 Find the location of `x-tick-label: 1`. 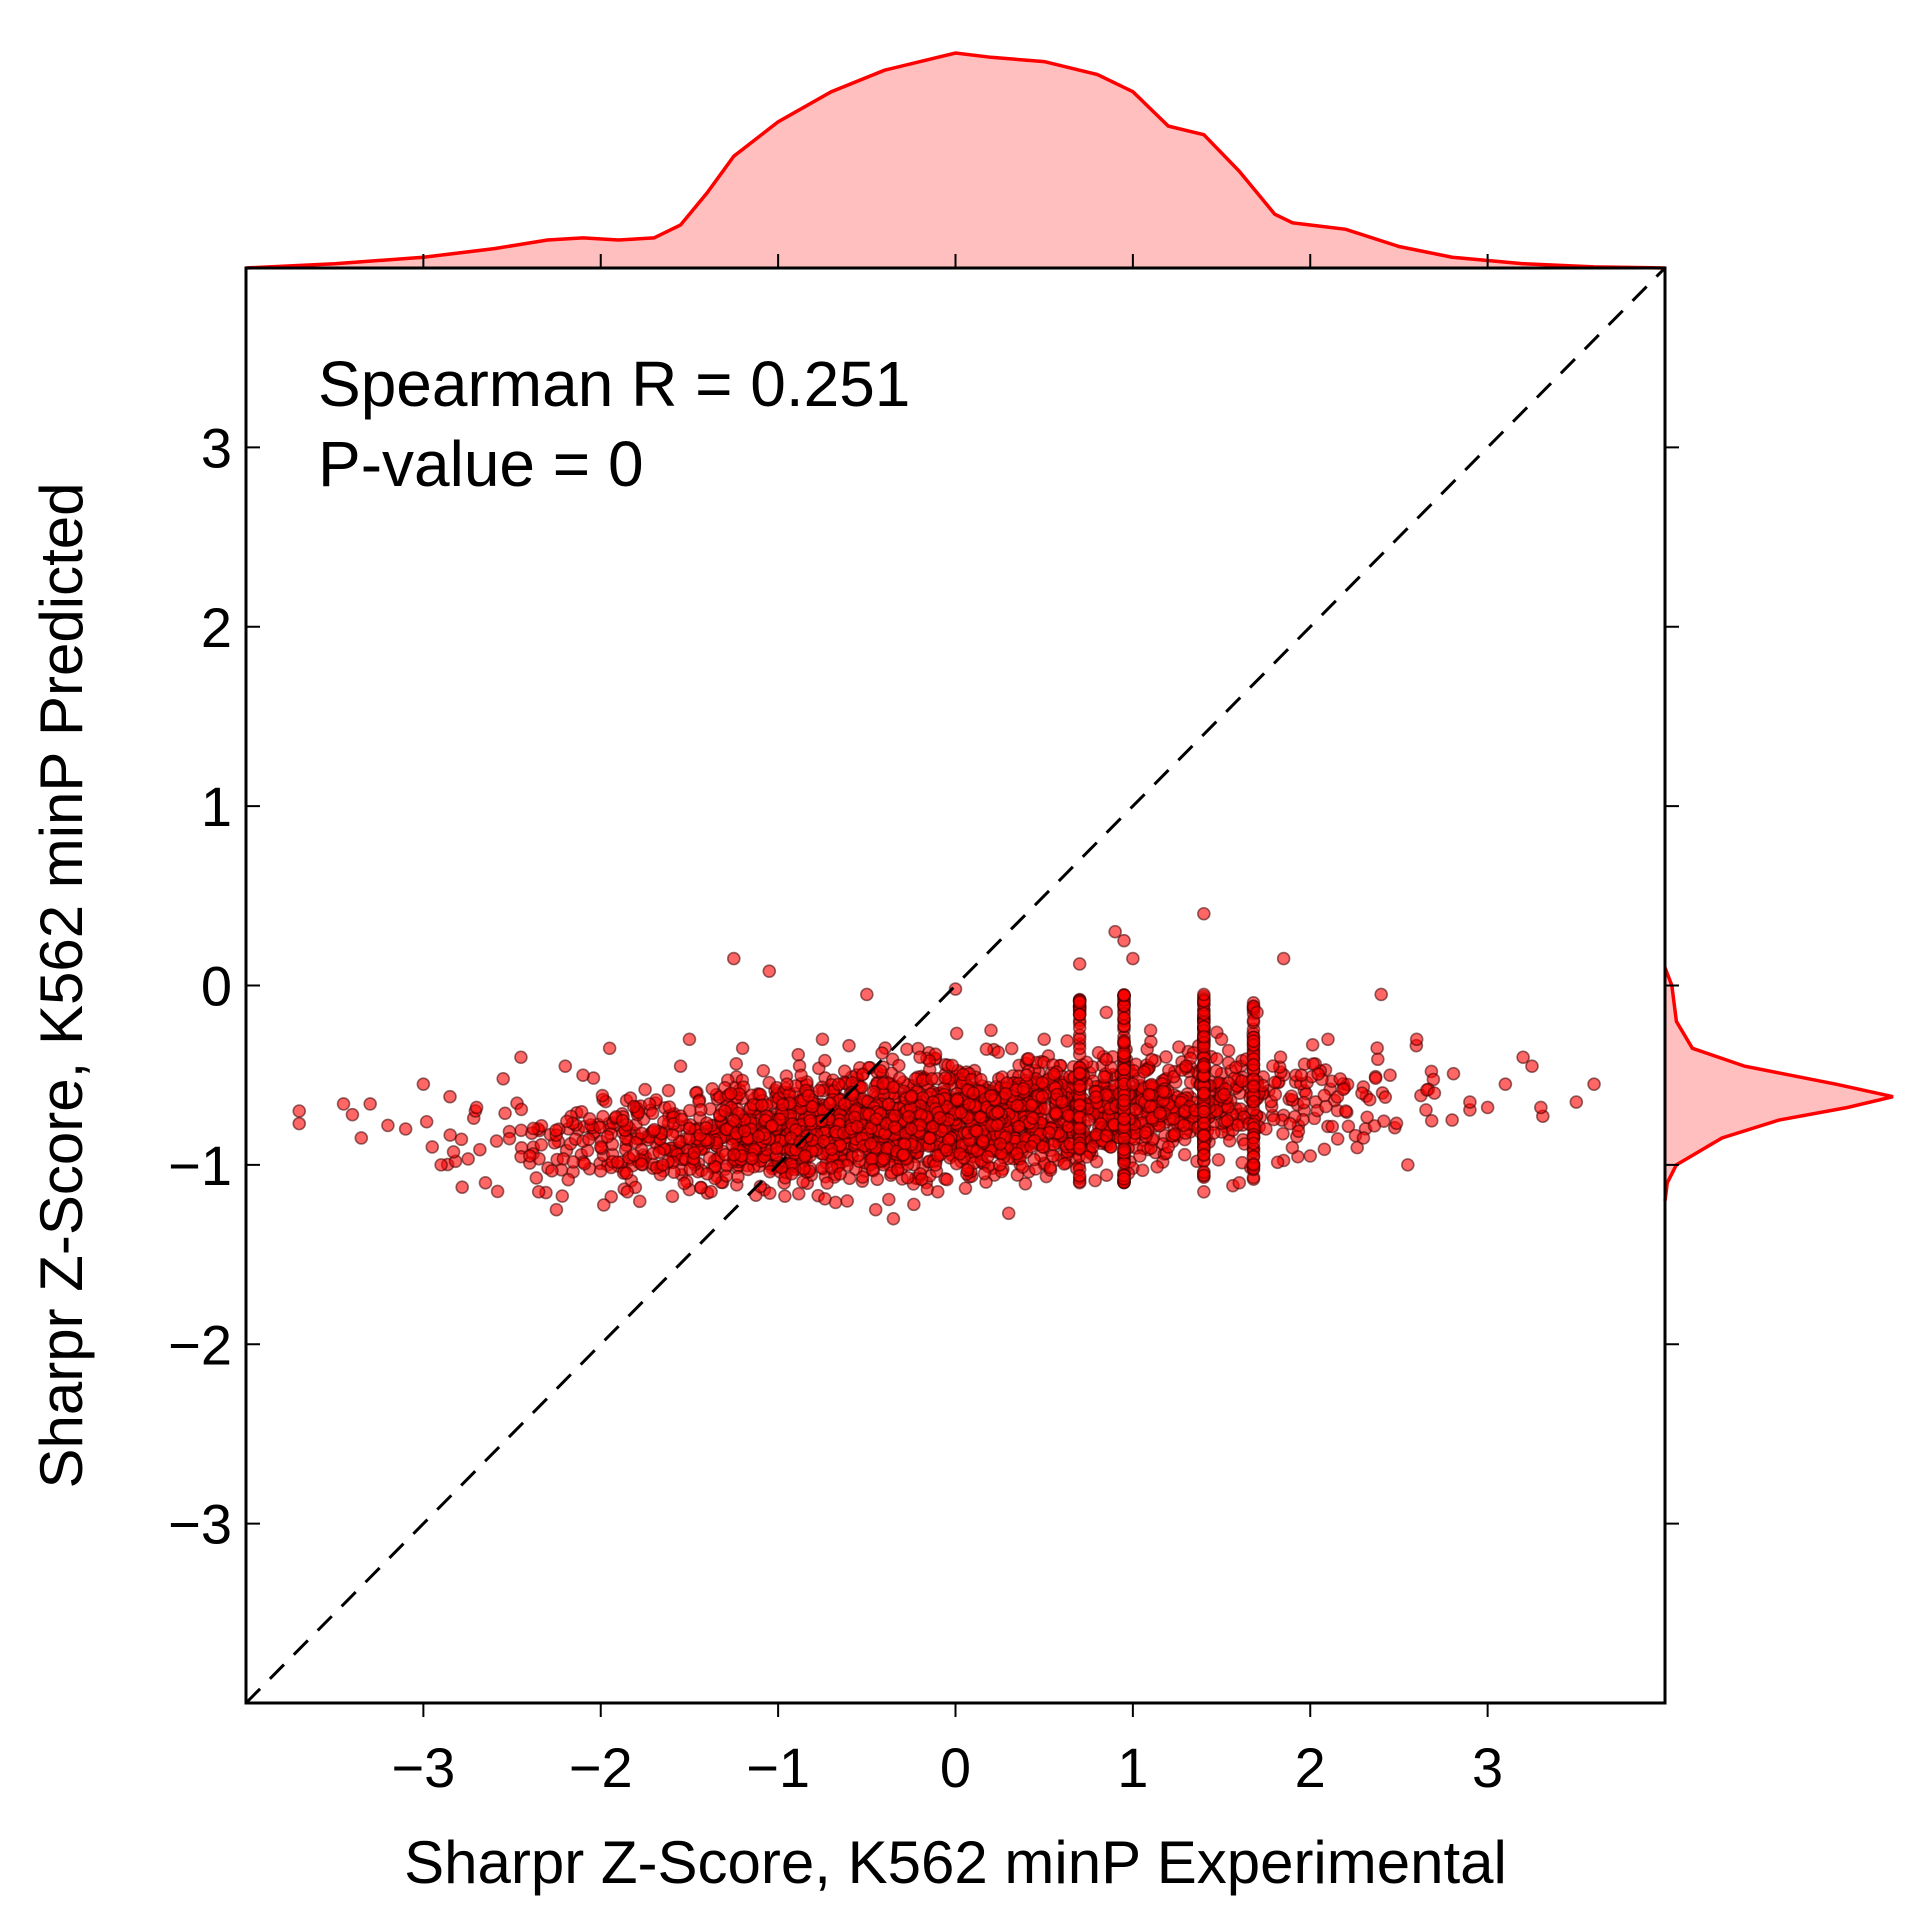

x-tick-label: 1 is located at coordinates (1132, 1767).